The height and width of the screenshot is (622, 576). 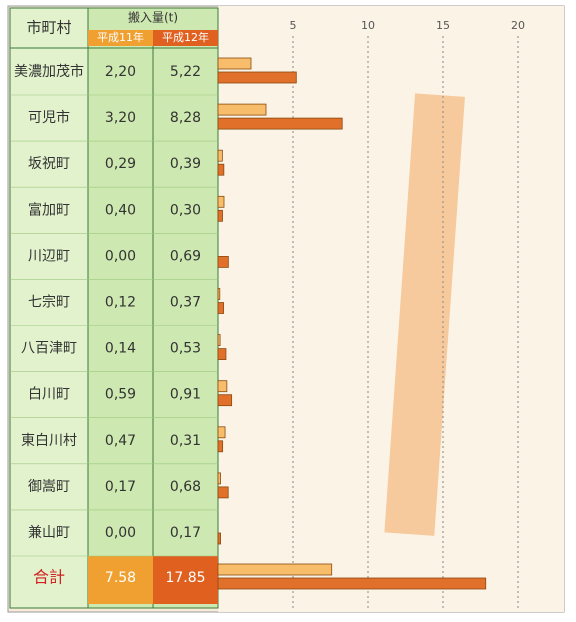 What do you see at coordinates (49, 256) in the screenshot?
I see `category-label: 川辺町` at bounding box center [49, 256].